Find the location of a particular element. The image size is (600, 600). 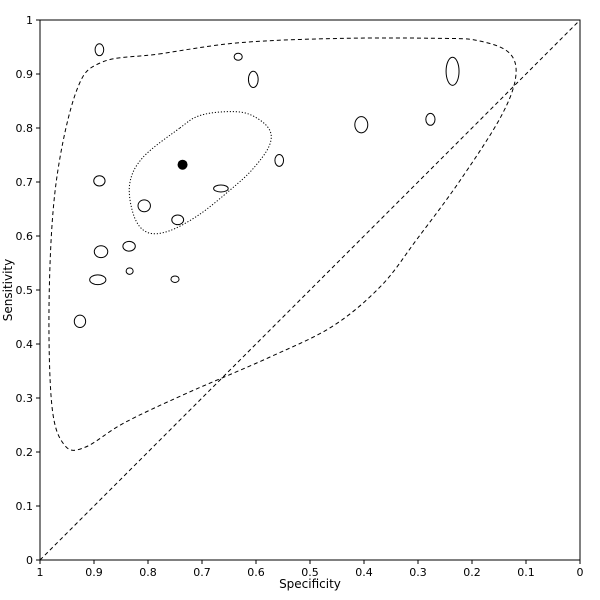

y-tick-label: 0 is located at coordinates (29, 560).